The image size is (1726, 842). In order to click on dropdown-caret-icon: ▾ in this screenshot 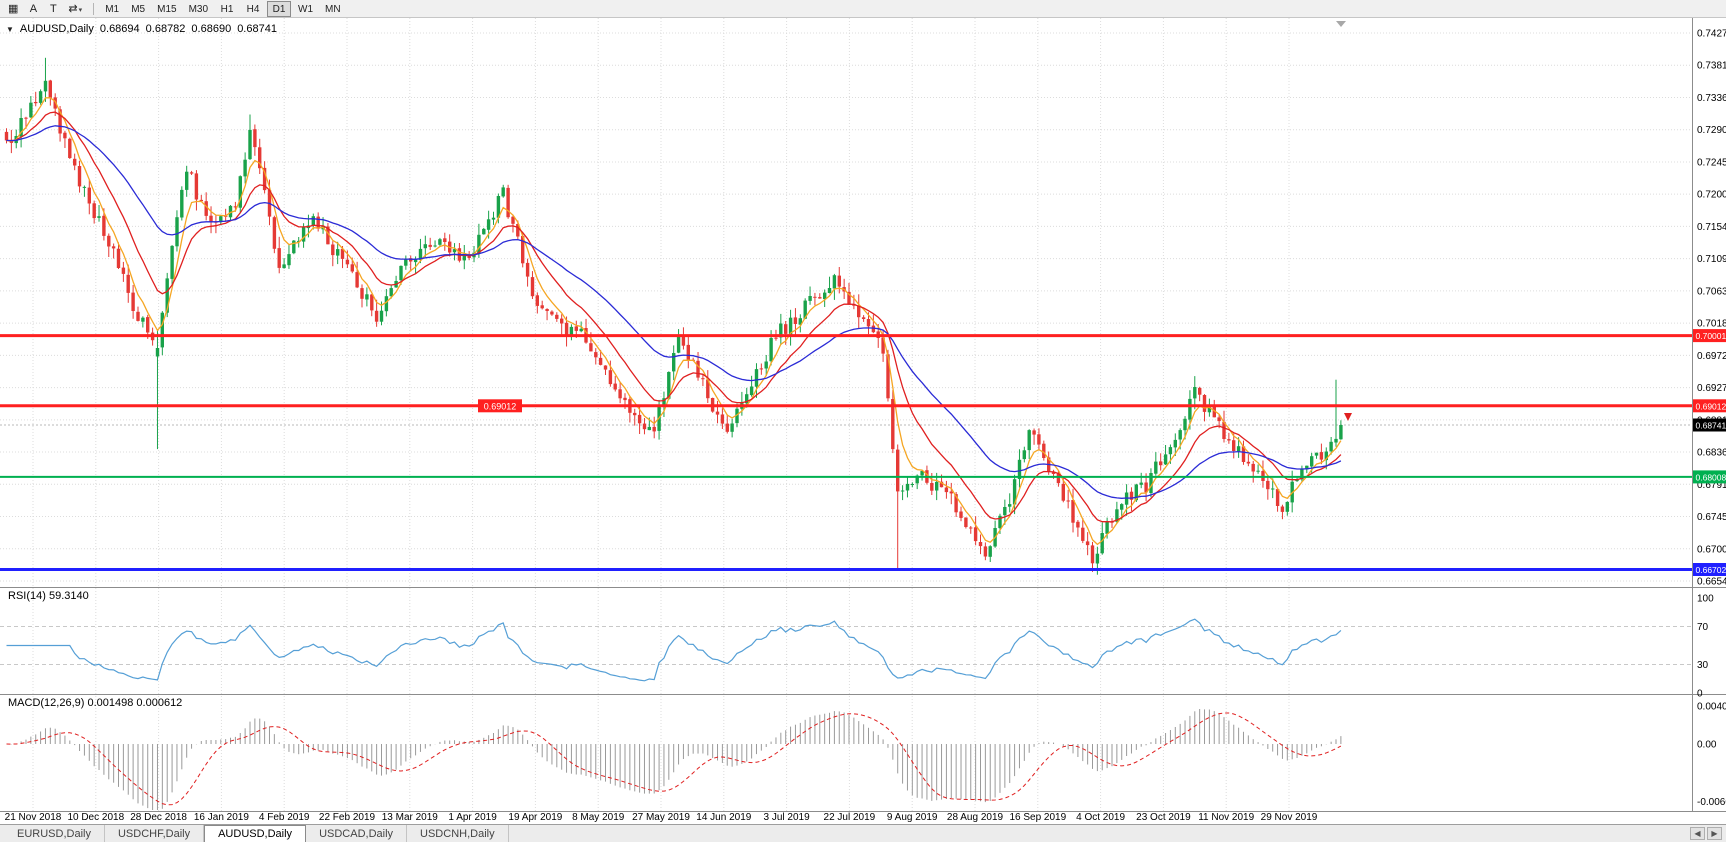, I will do `click(80, 10)`.